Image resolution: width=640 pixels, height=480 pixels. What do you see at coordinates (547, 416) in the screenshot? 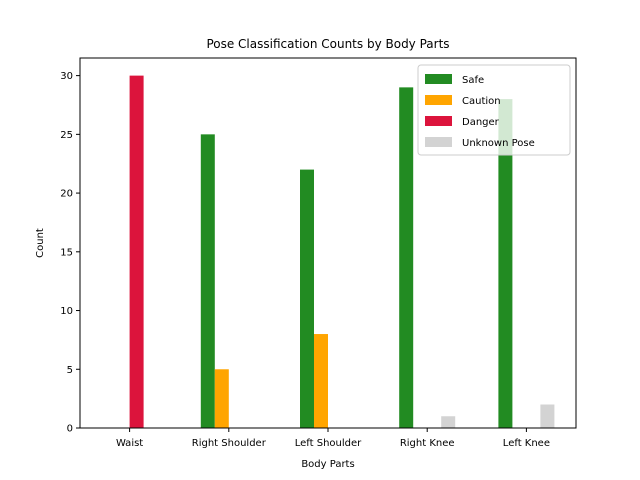
I see `bar-unknown-pose-left-knee` at bounding box center [547, 416].